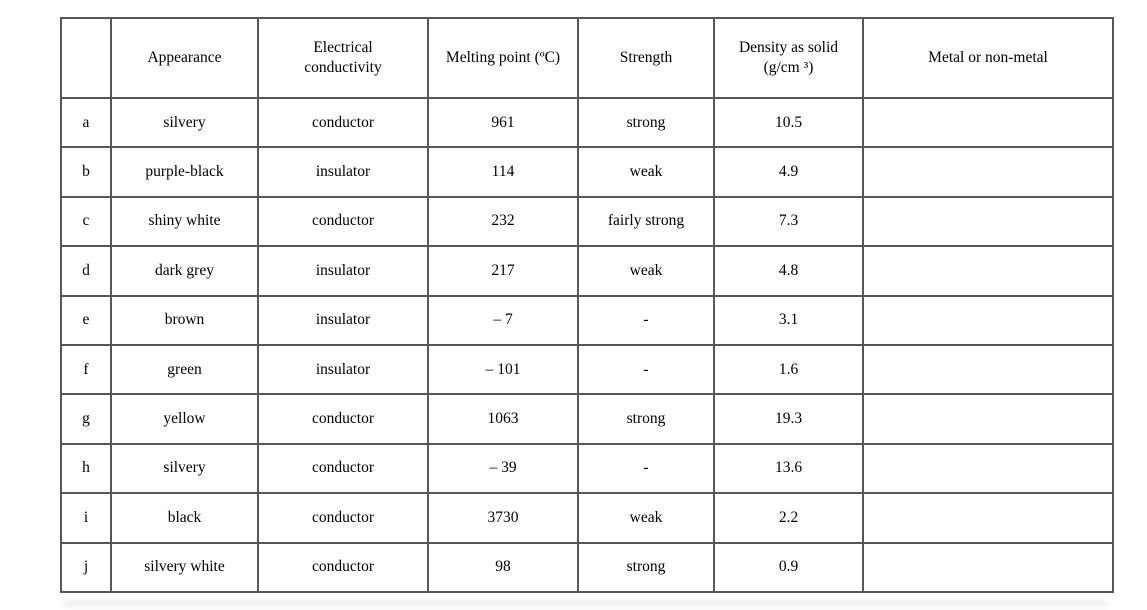 Image resolution: width=1147 pixels, height=610 pixels. I want to click on density-cell: 10.5, so click(788, 122).